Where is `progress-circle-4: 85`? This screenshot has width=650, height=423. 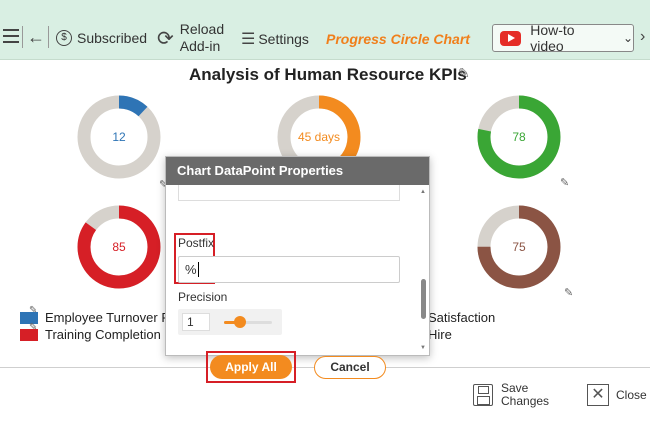
progress-circle-4: 85 is located at coordinates (119, 247).